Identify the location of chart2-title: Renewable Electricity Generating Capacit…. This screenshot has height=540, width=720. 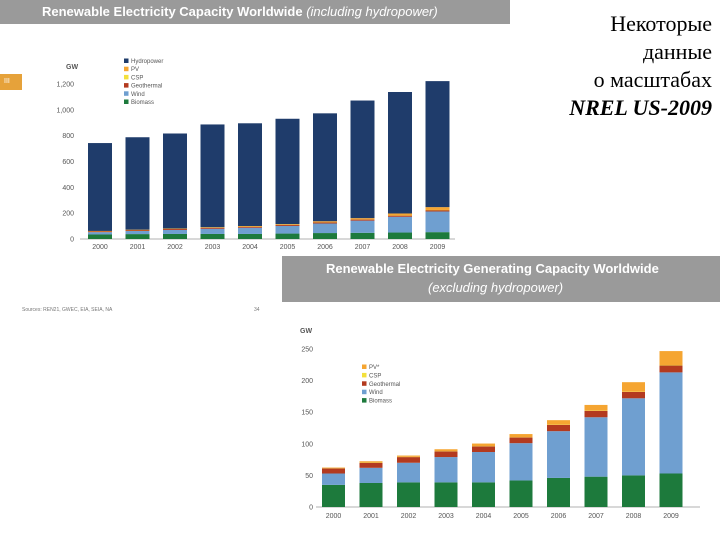
(492, 268).